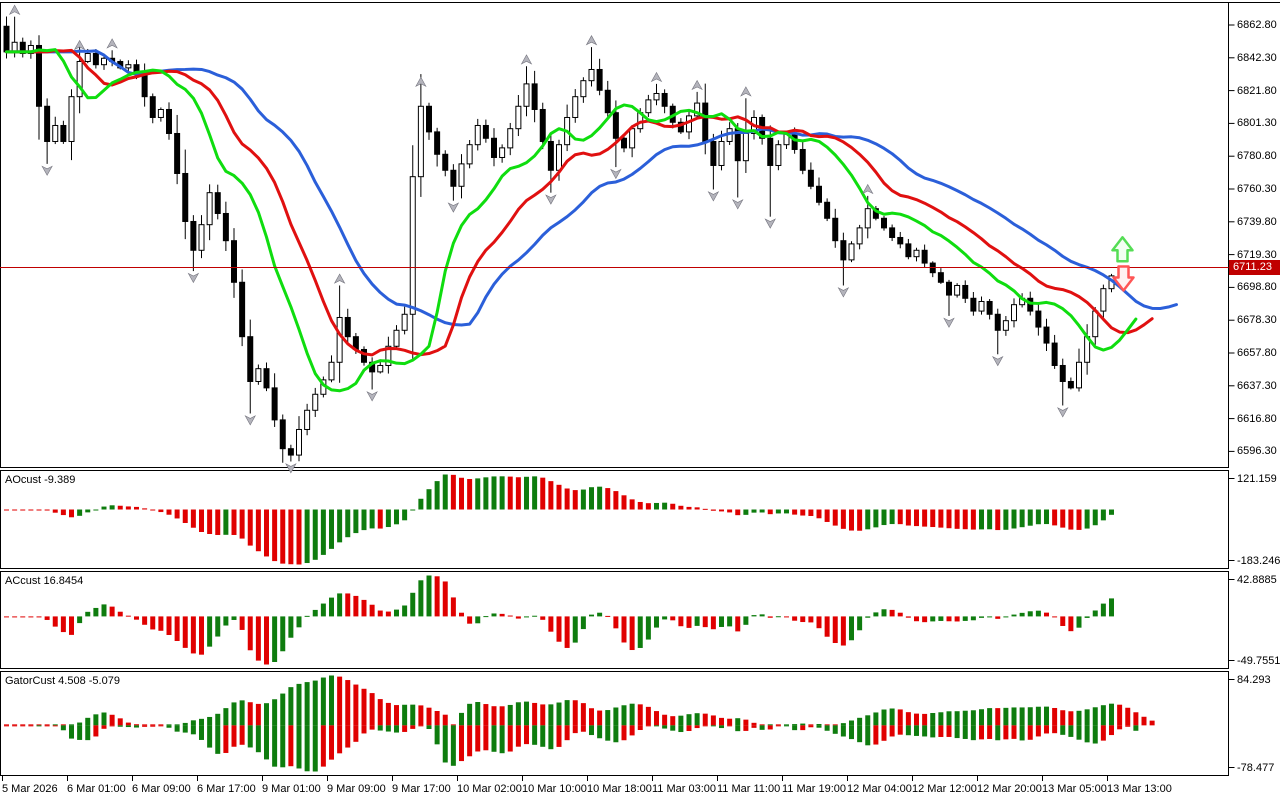  Describe the element at coordinates (1139, 789) in the screenshot. I see `time-label: 13 Mar 13:00` at that location.